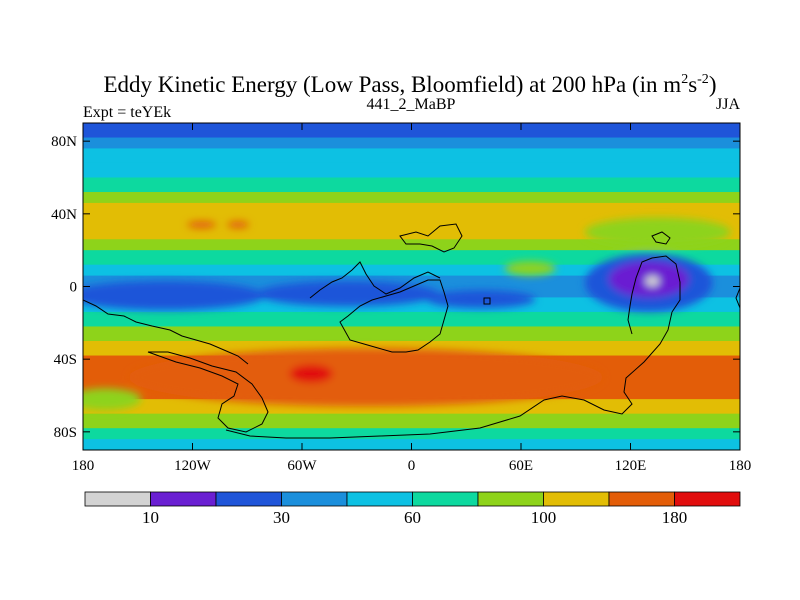  Describe the element at coordinates (412, 517) in the screenshot. I see `colorbar-label-2: 60` at that location.